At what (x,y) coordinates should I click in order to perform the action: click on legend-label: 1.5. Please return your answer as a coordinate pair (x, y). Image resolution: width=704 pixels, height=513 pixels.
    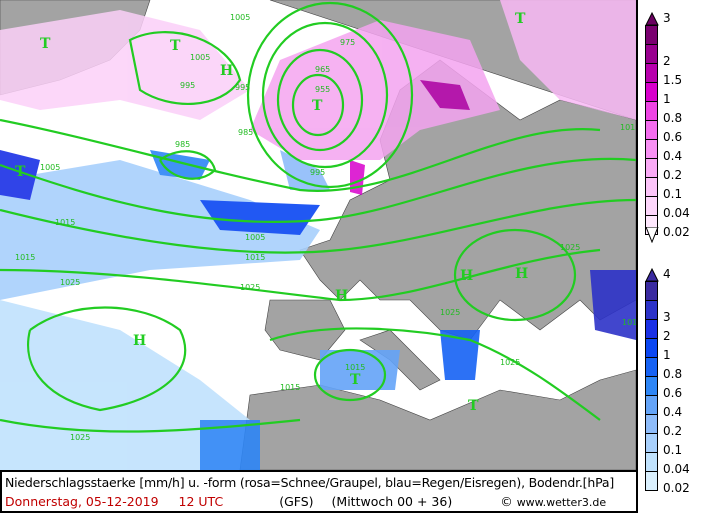
    Looking at the image, I should click on (673, 80).